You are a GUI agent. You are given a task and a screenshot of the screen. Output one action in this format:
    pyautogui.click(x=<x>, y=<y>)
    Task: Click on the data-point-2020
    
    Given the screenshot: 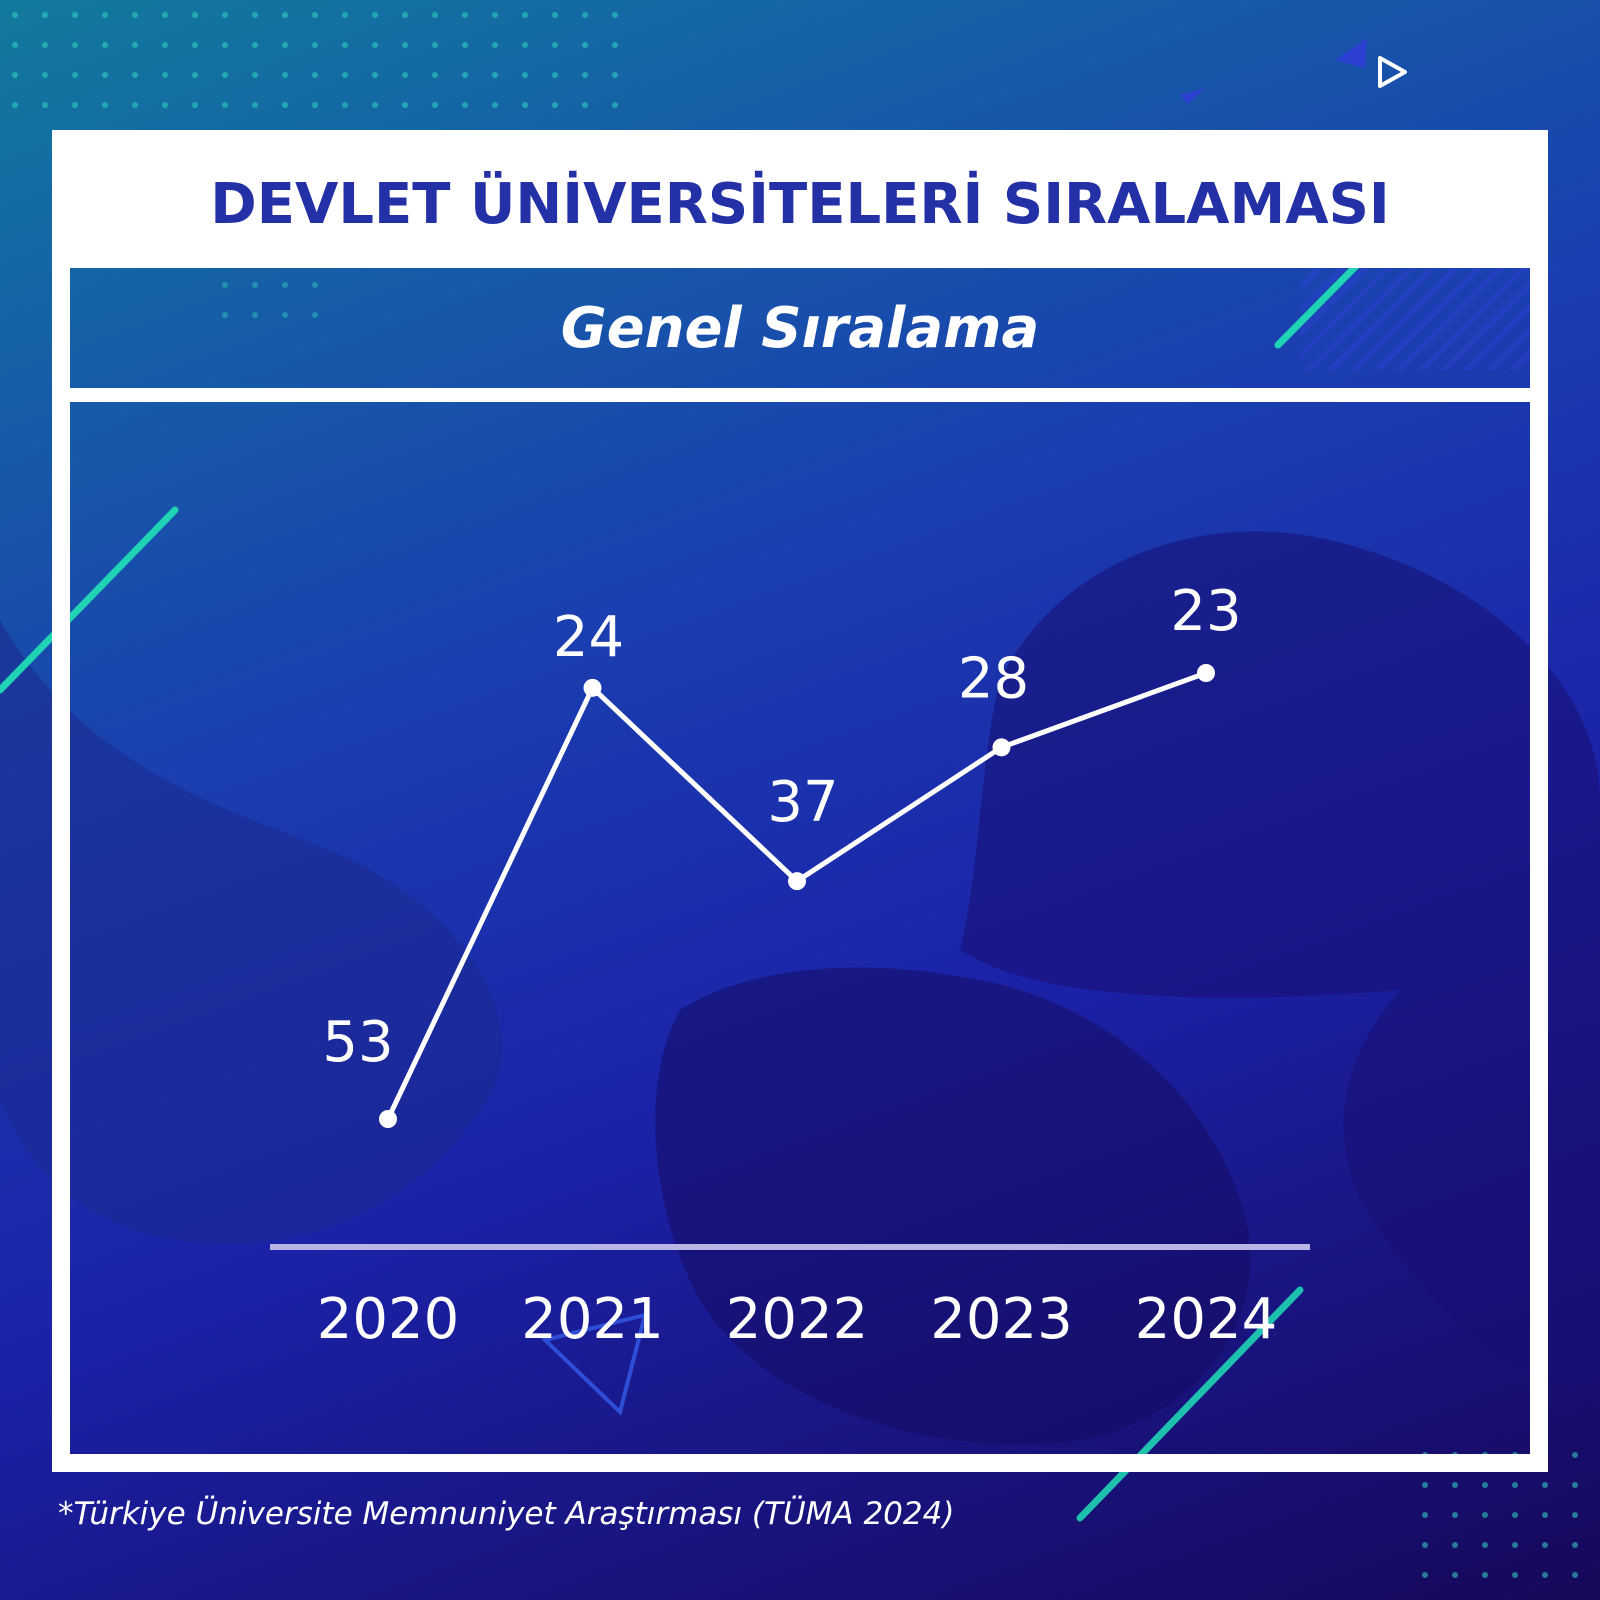 What is the action you would take?
    pyautogui.click(x=388, y=1119)
    